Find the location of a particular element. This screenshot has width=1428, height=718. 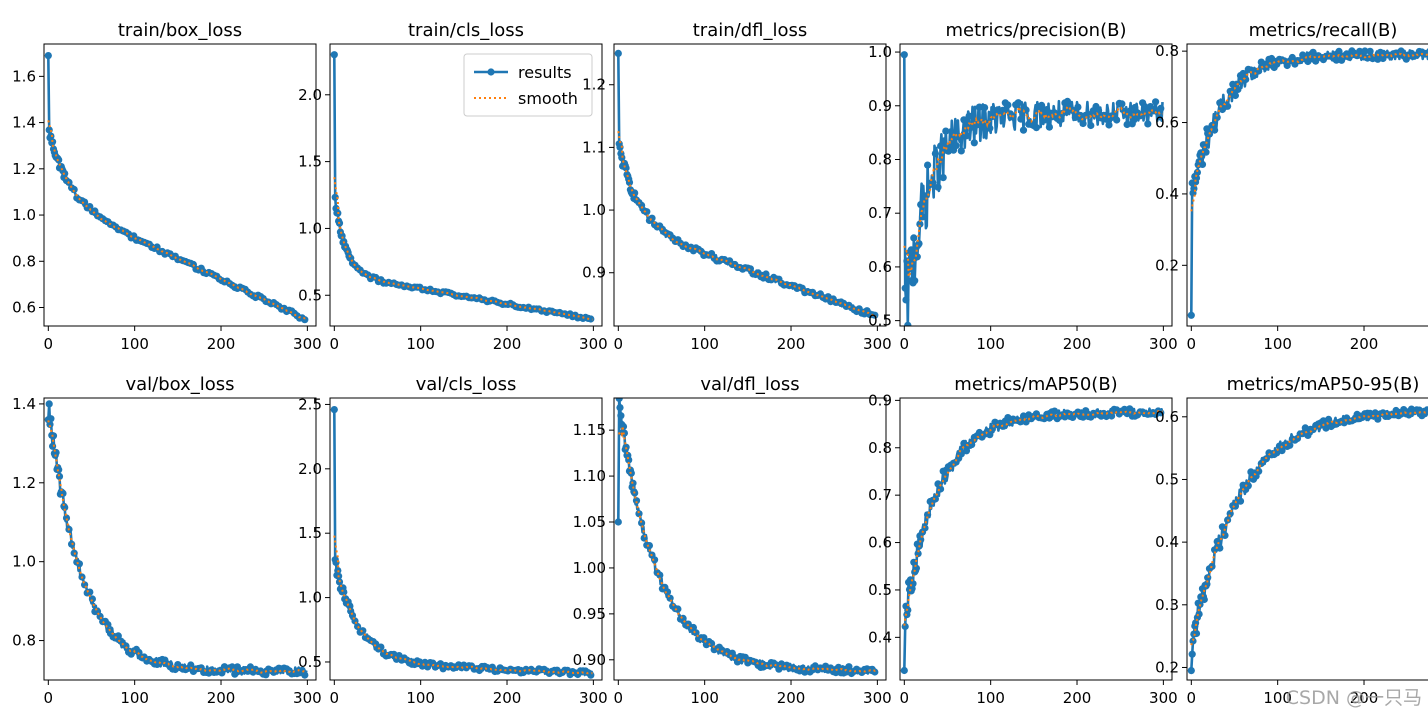

y-tick-label: 0.4 is located at coordinates (880, 637).